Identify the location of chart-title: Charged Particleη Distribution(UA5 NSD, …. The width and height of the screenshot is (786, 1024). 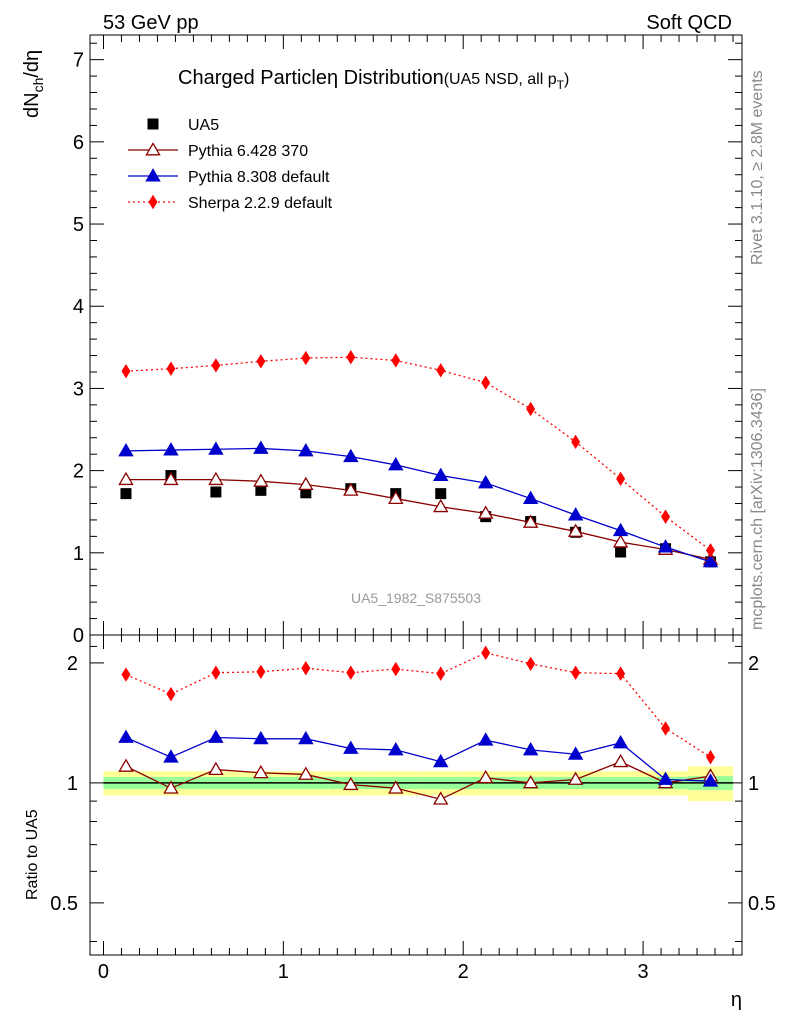
(373, 79).